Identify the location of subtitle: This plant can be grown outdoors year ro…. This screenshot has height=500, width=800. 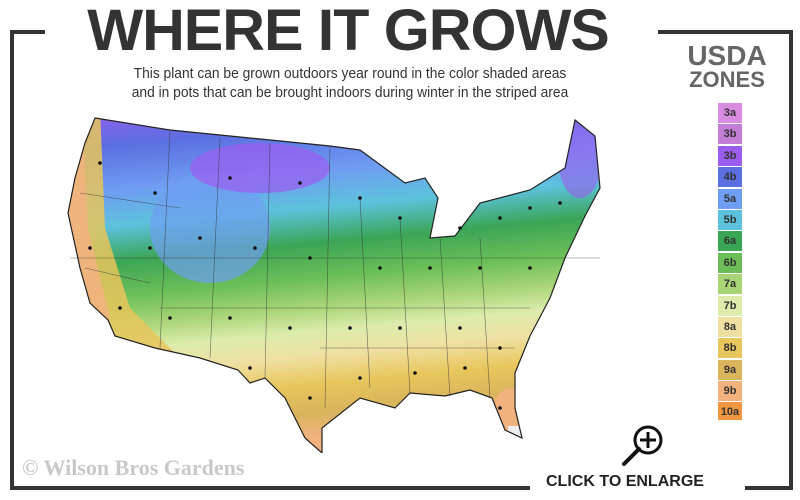
(350, 83).